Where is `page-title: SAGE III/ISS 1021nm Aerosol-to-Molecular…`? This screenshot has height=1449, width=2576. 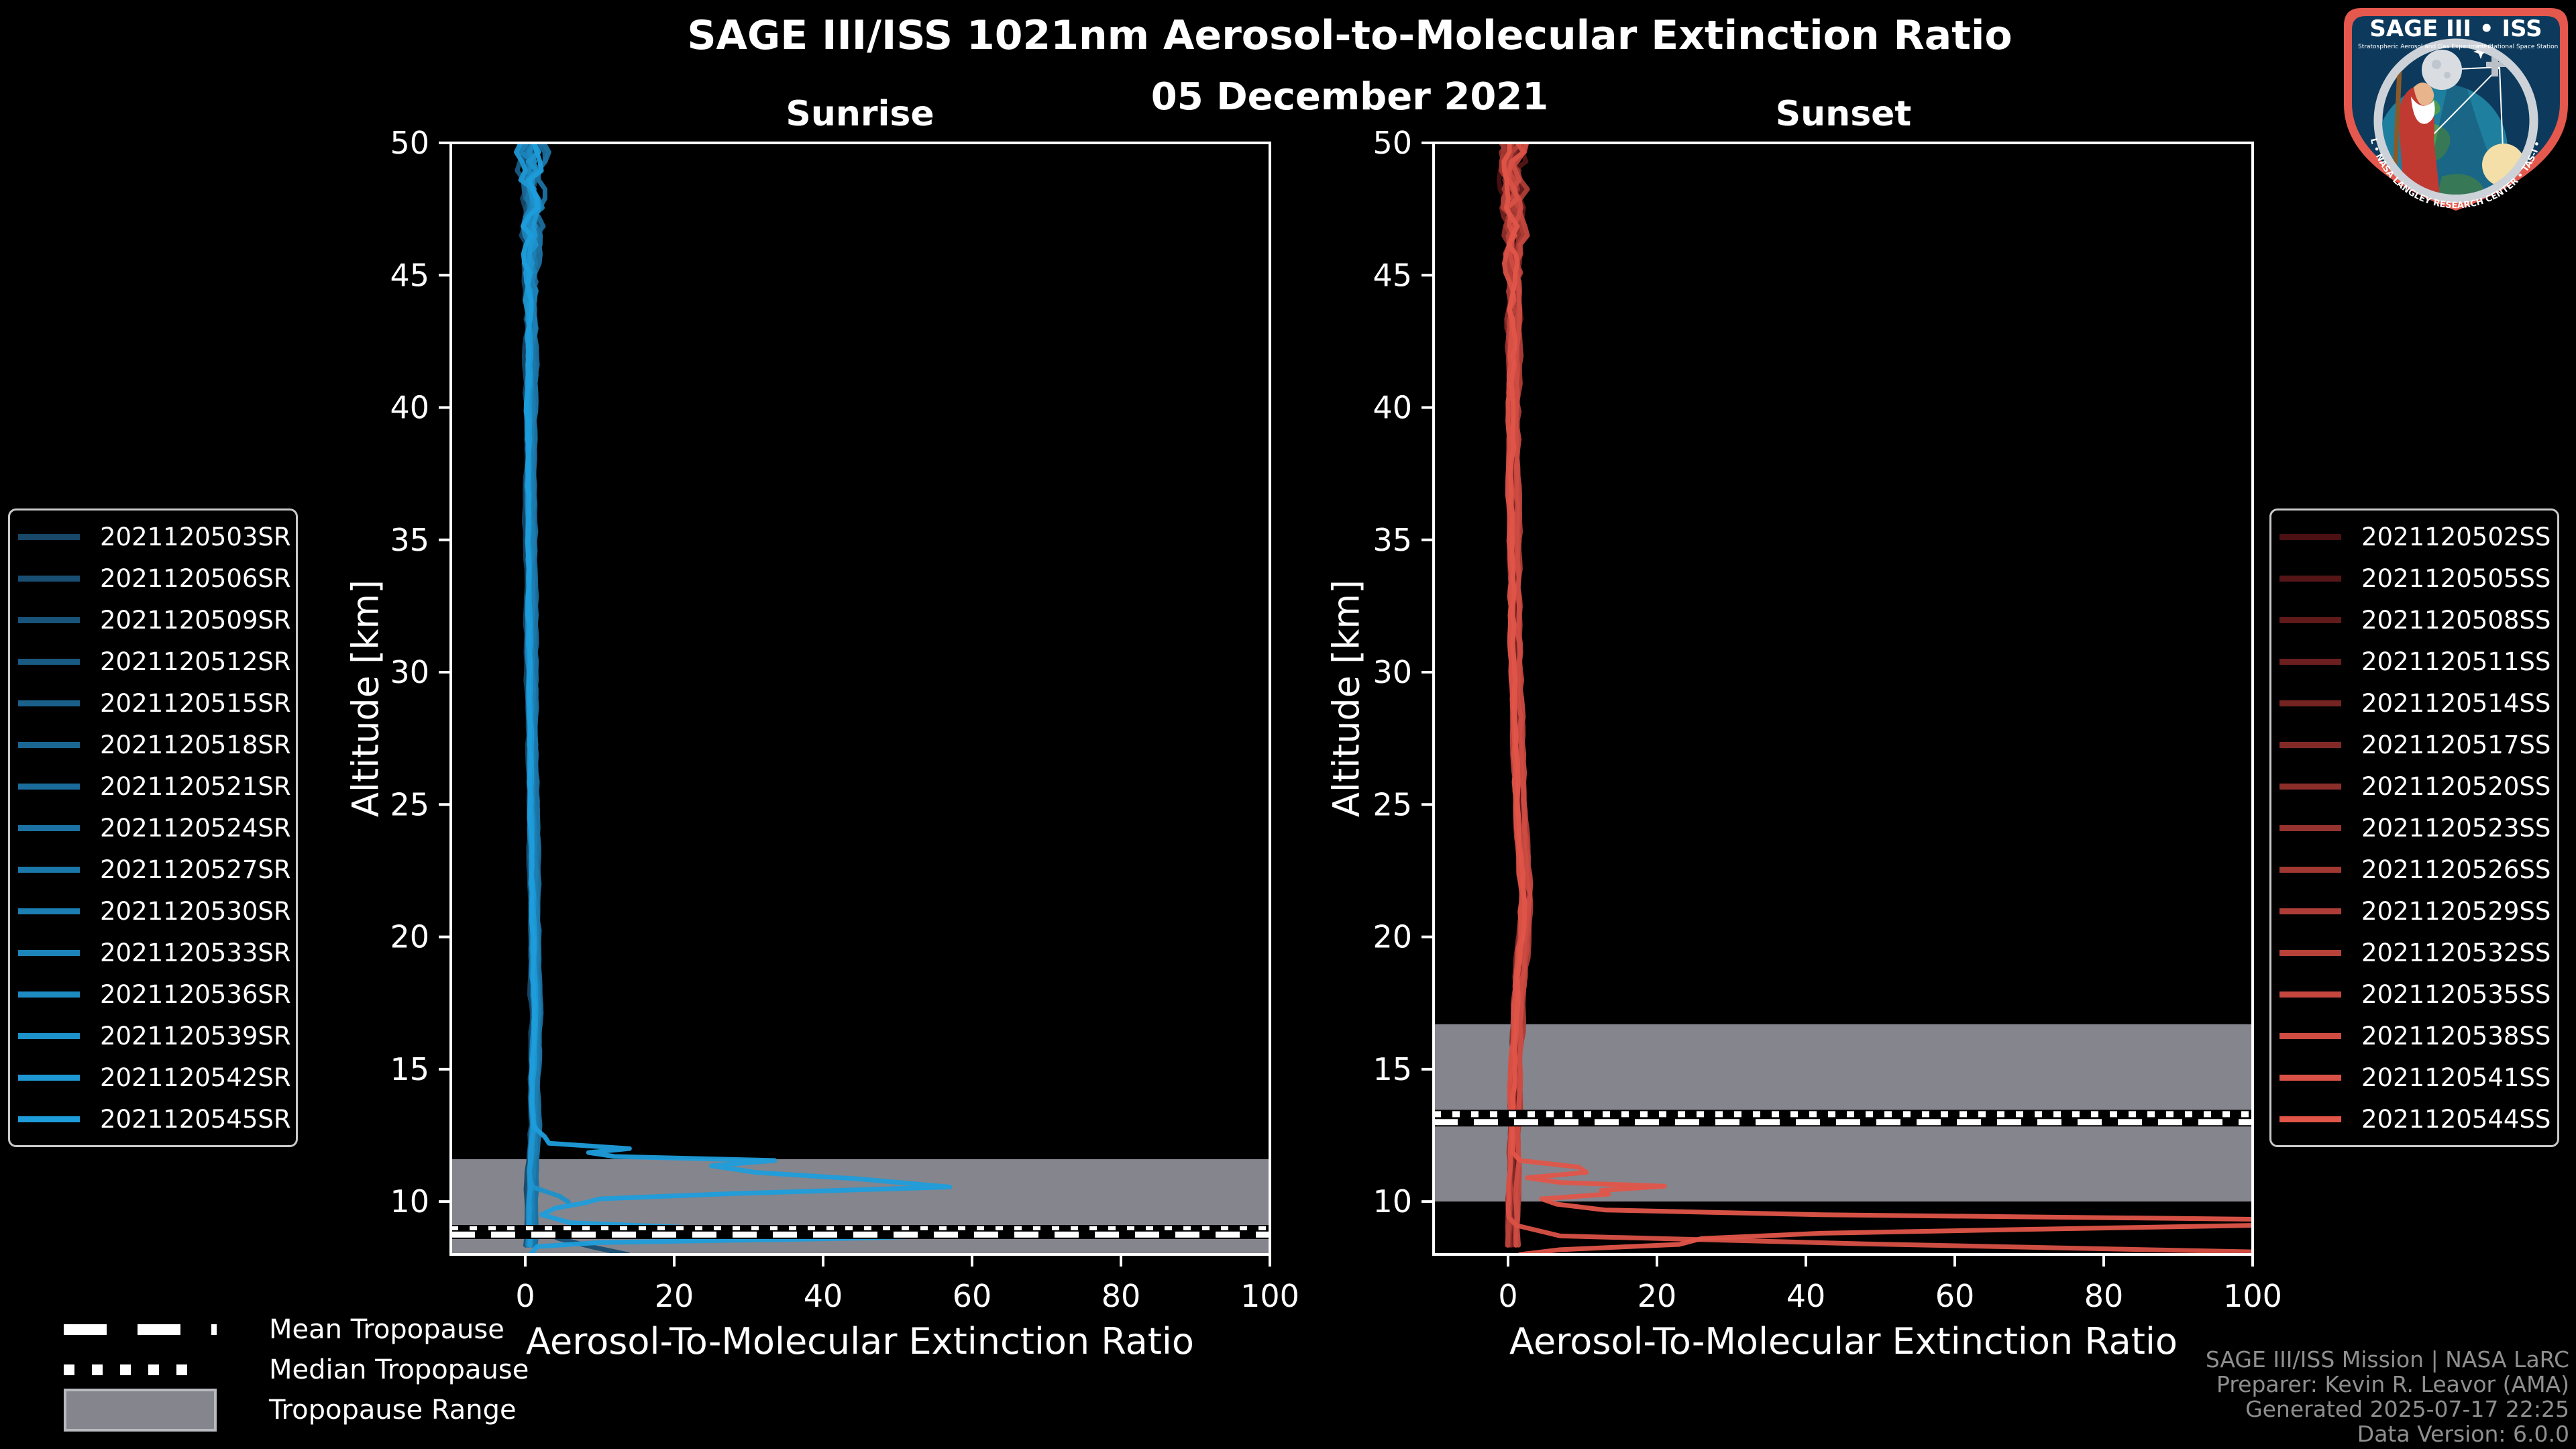
page-title: SAGE III/ISS 1021nm Aerosol-to-Molecular… is located at coordinates (1349, 35).